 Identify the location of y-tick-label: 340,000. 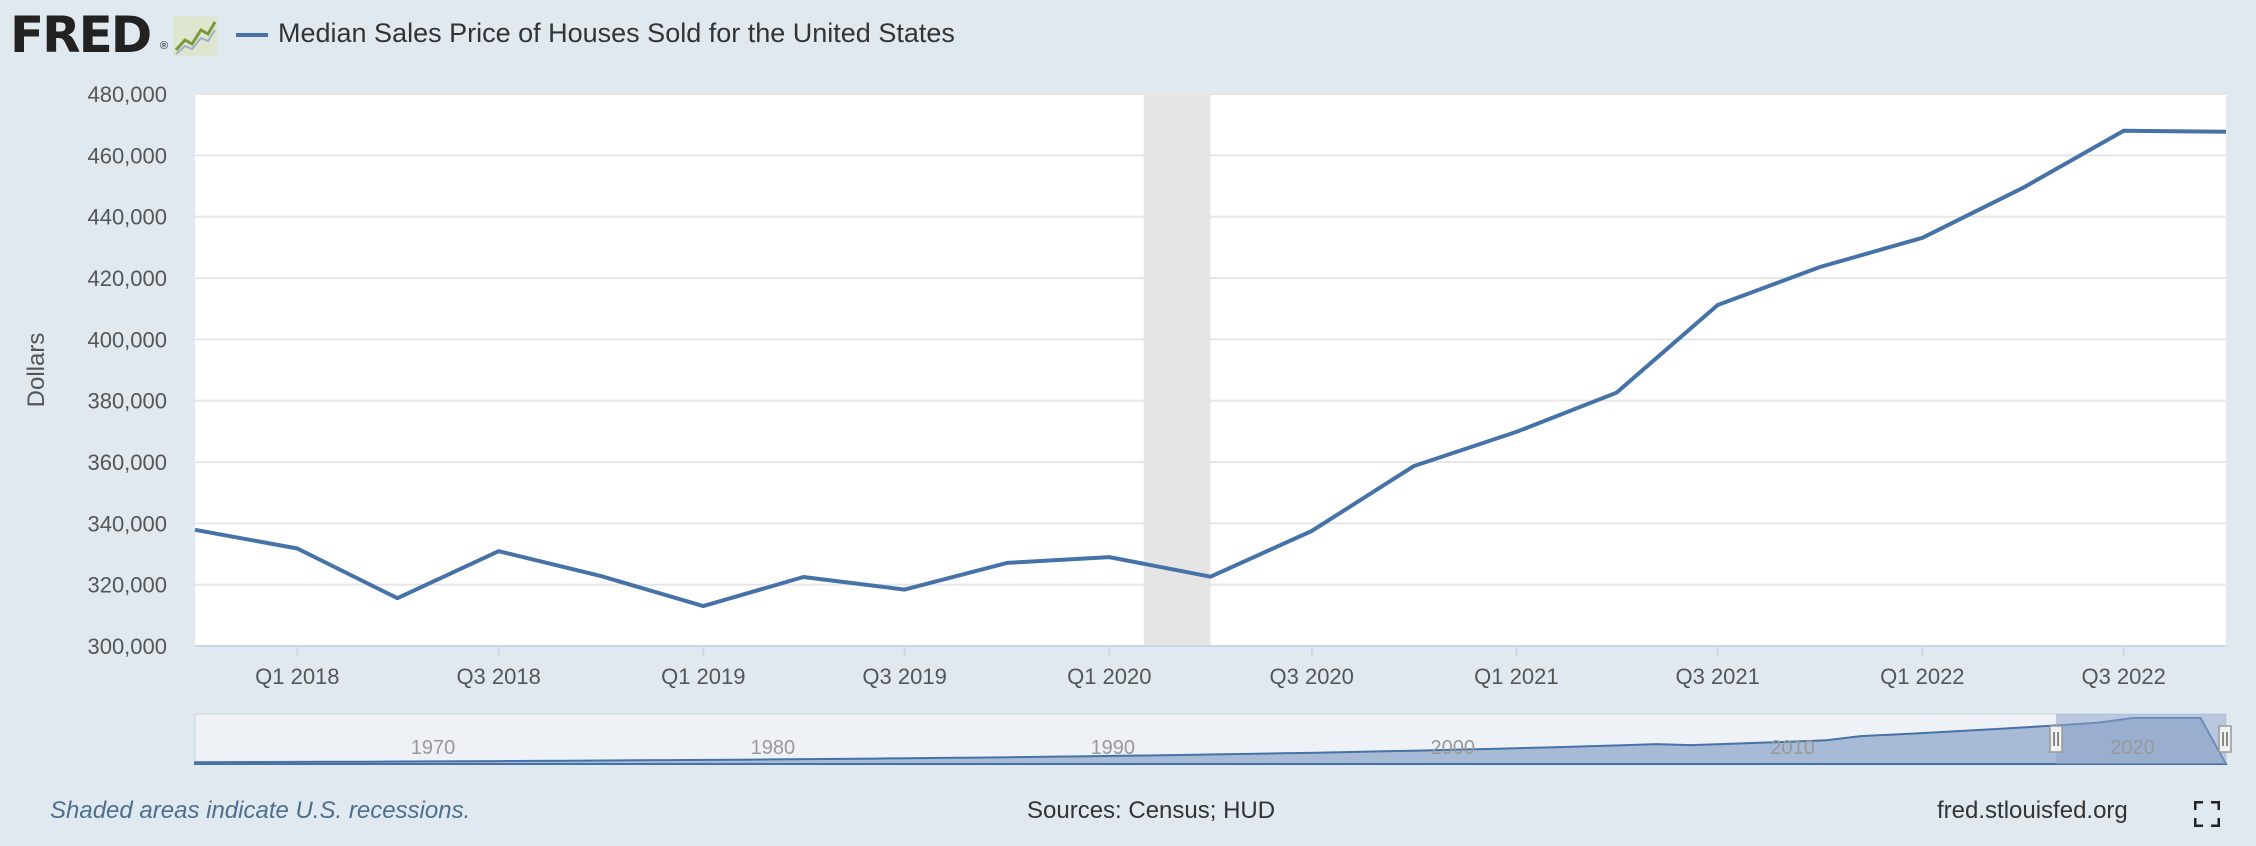
(127, 523).